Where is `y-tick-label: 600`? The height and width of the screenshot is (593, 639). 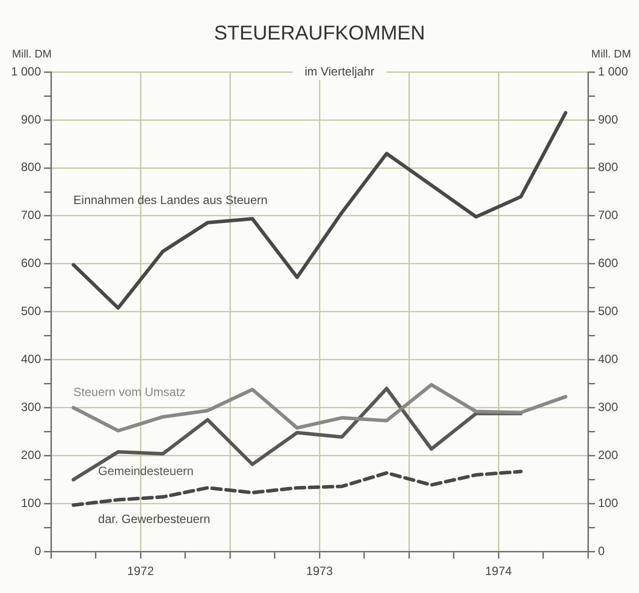
y-tick-label: 600 is located at coordinates (31, 263).